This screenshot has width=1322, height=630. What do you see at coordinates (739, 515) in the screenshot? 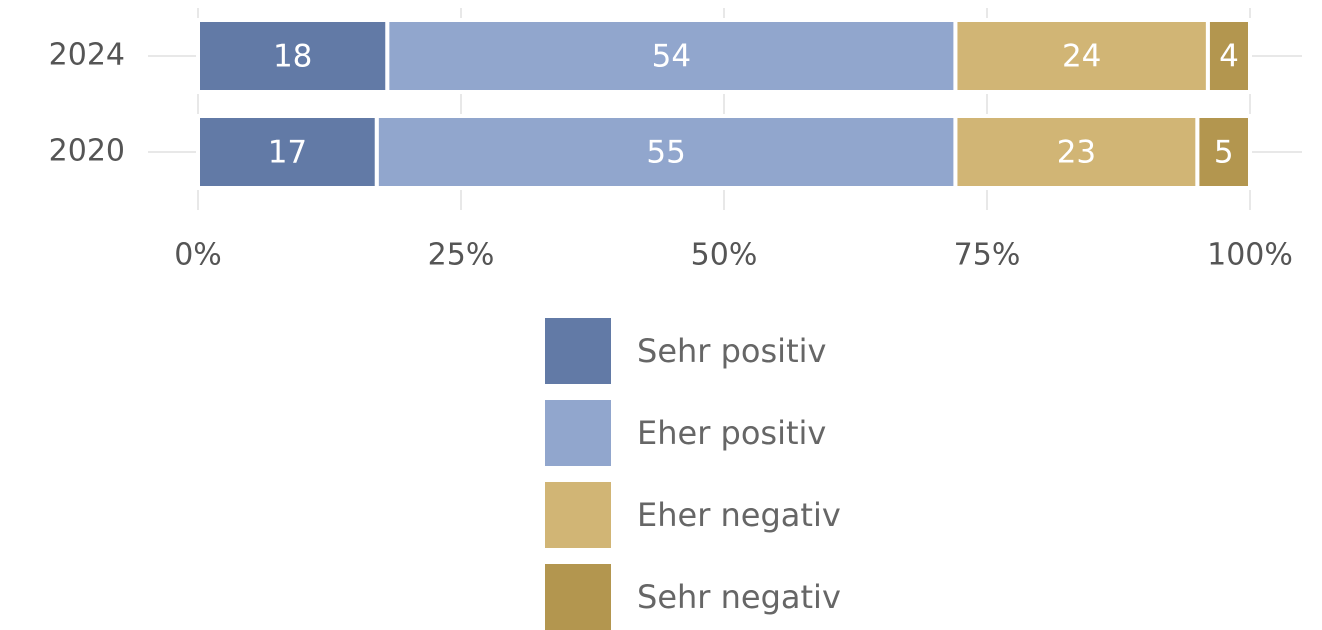
I see `legend-label: Eher negativ` at bounding box center [739, 515].